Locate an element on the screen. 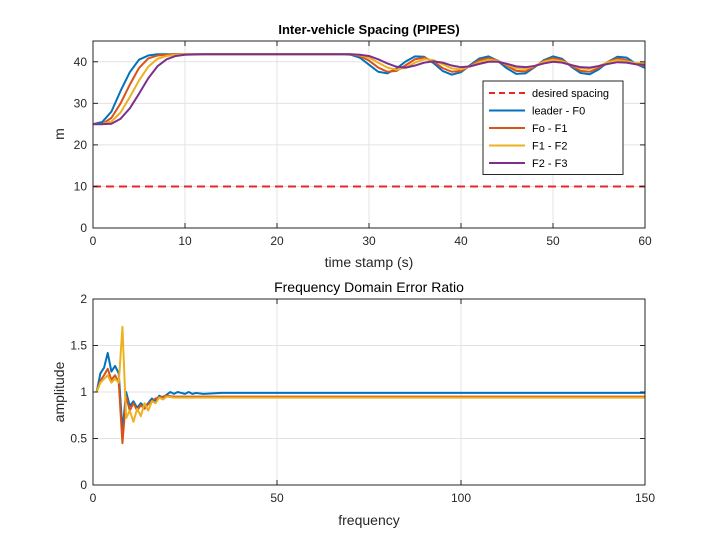 Image resolution: width=713 pixels, height=550 pixels. spacing-chart-legend-label: leader - F0 is located at coordinates (558, 112).